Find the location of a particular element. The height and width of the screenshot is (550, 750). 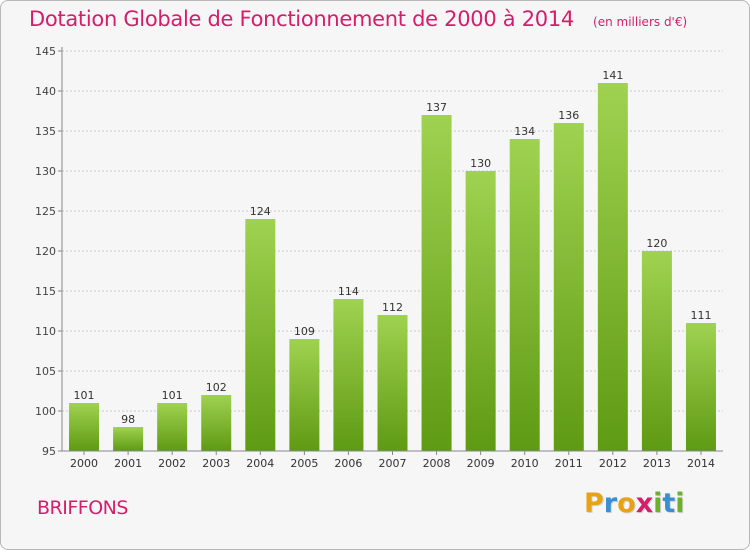

x-tick-label: 2007 is located at coordinates (393, 463).